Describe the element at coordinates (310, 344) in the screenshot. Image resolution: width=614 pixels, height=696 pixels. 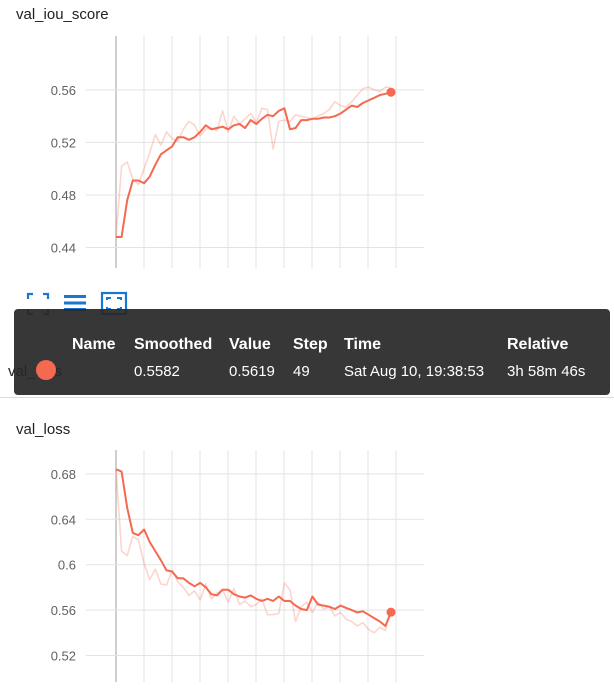
I see `tooltip-header-step: Step` at that location.